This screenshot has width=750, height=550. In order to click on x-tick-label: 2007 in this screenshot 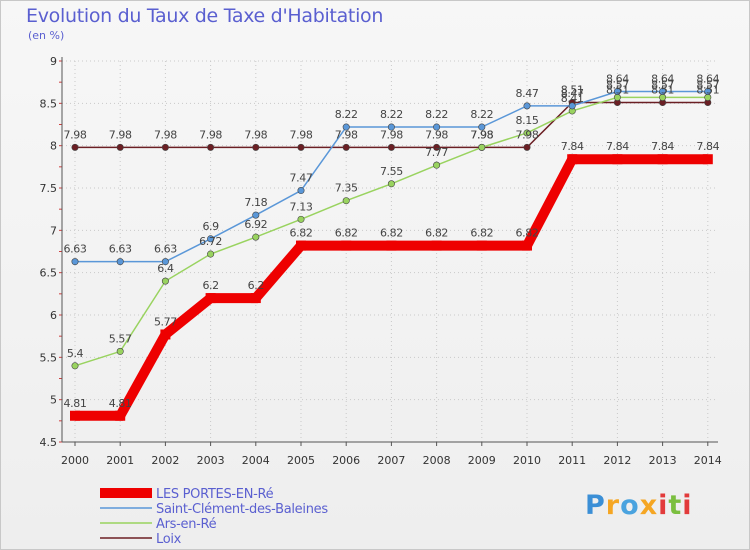, I will do `click(391, 460)`.